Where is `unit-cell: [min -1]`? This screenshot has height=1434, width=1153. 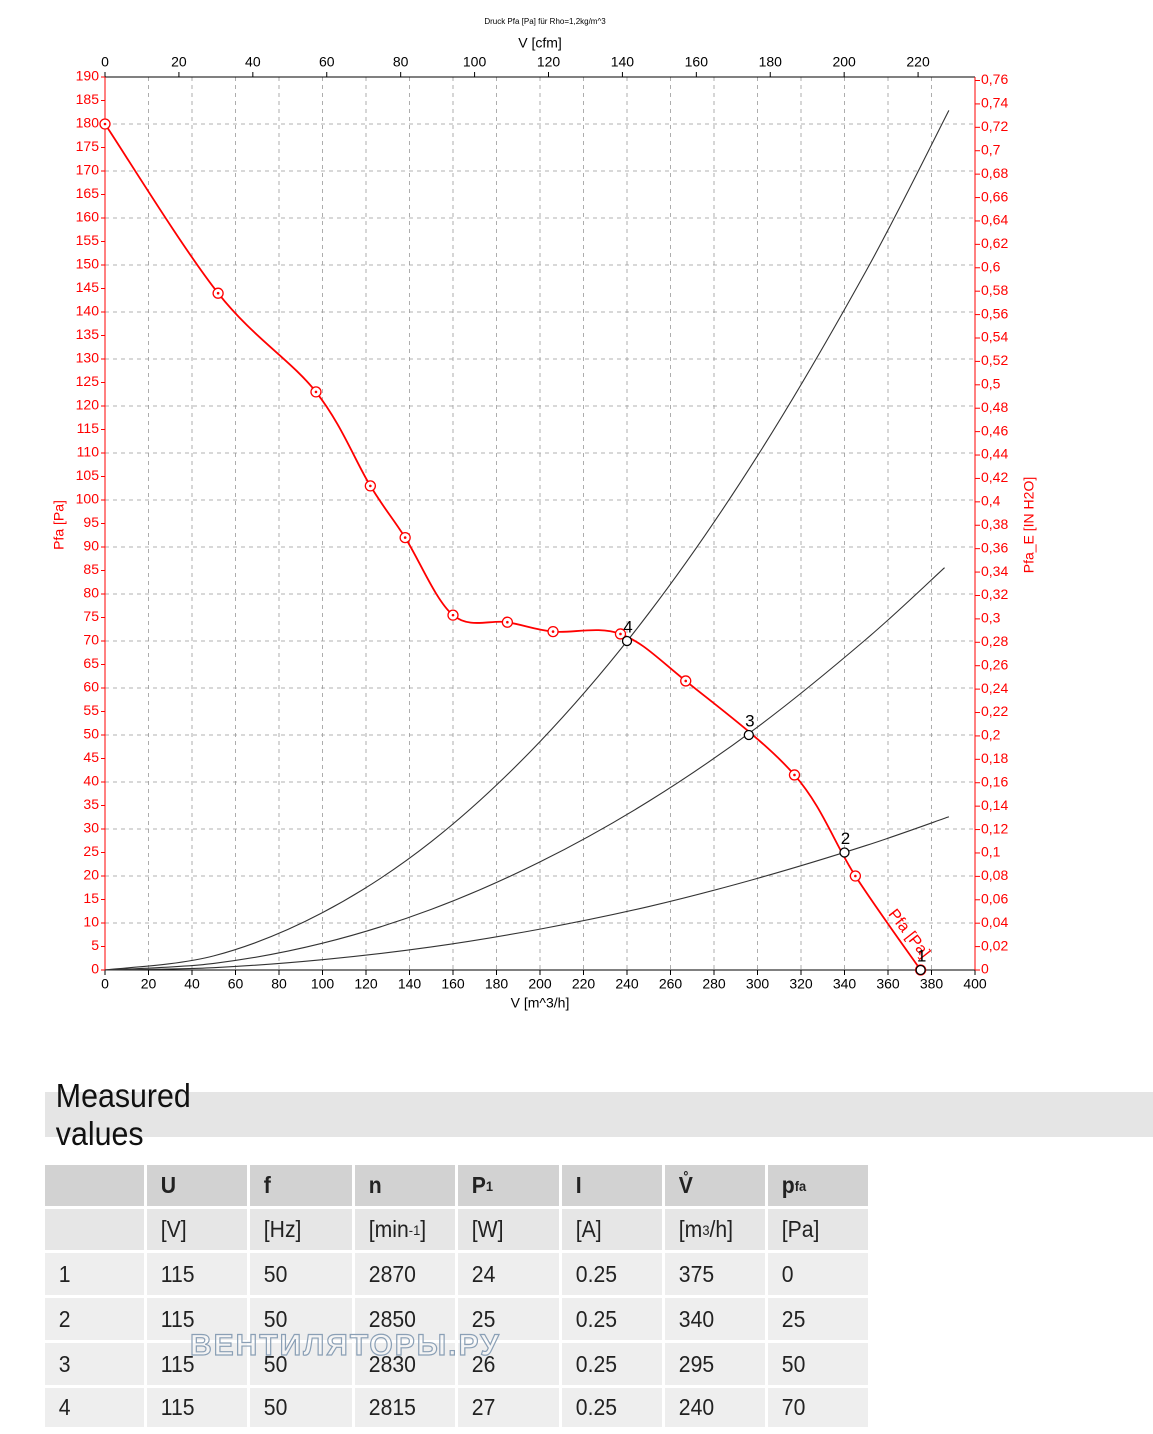
unit-cell: [min -1] is located at coordinates (402, 1229).